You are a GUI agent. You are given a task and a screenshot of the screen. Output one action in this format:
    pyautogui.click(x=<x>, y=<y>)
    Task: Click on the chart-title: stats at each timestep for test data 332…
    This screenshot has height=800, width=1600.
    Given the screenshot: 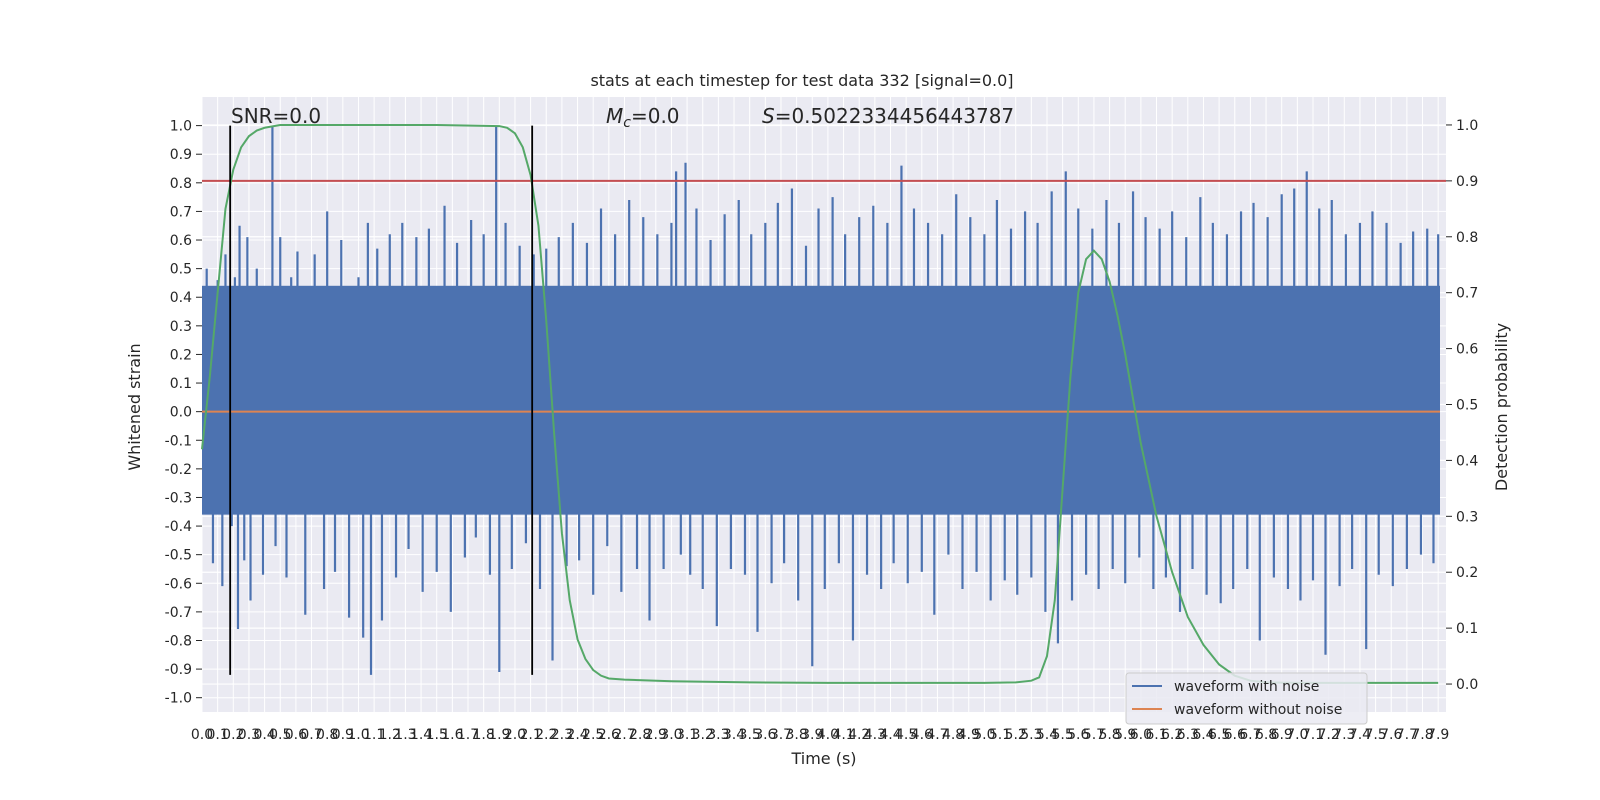 What is the action you would take?
    pyautogui.click(x=801, y=80)
    